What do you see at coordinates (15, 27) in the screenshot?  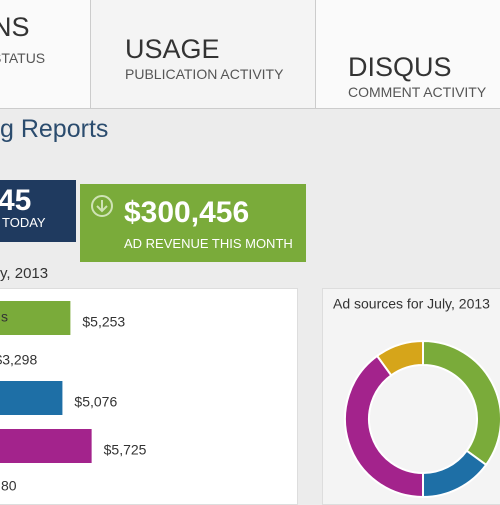 I see `tab-title: NS` at bounding box center [15, 27].